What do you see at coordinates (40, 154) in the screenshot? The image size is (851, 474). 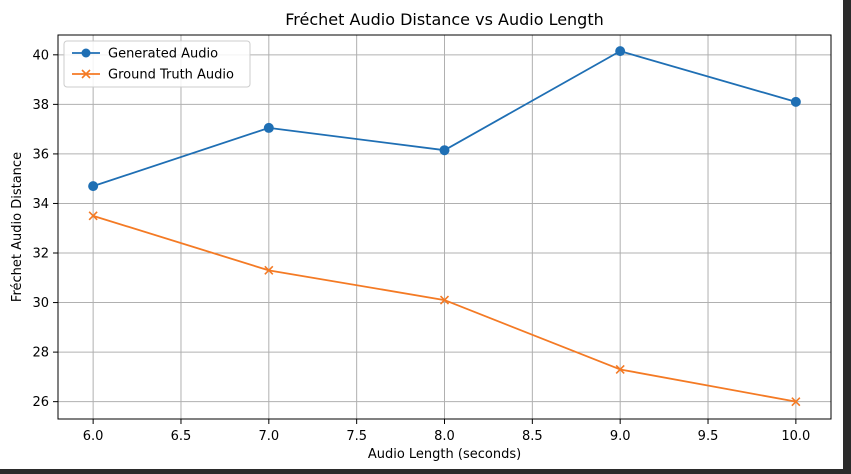 I see `y-tick-label: 36` at bounding box center [40, 154].